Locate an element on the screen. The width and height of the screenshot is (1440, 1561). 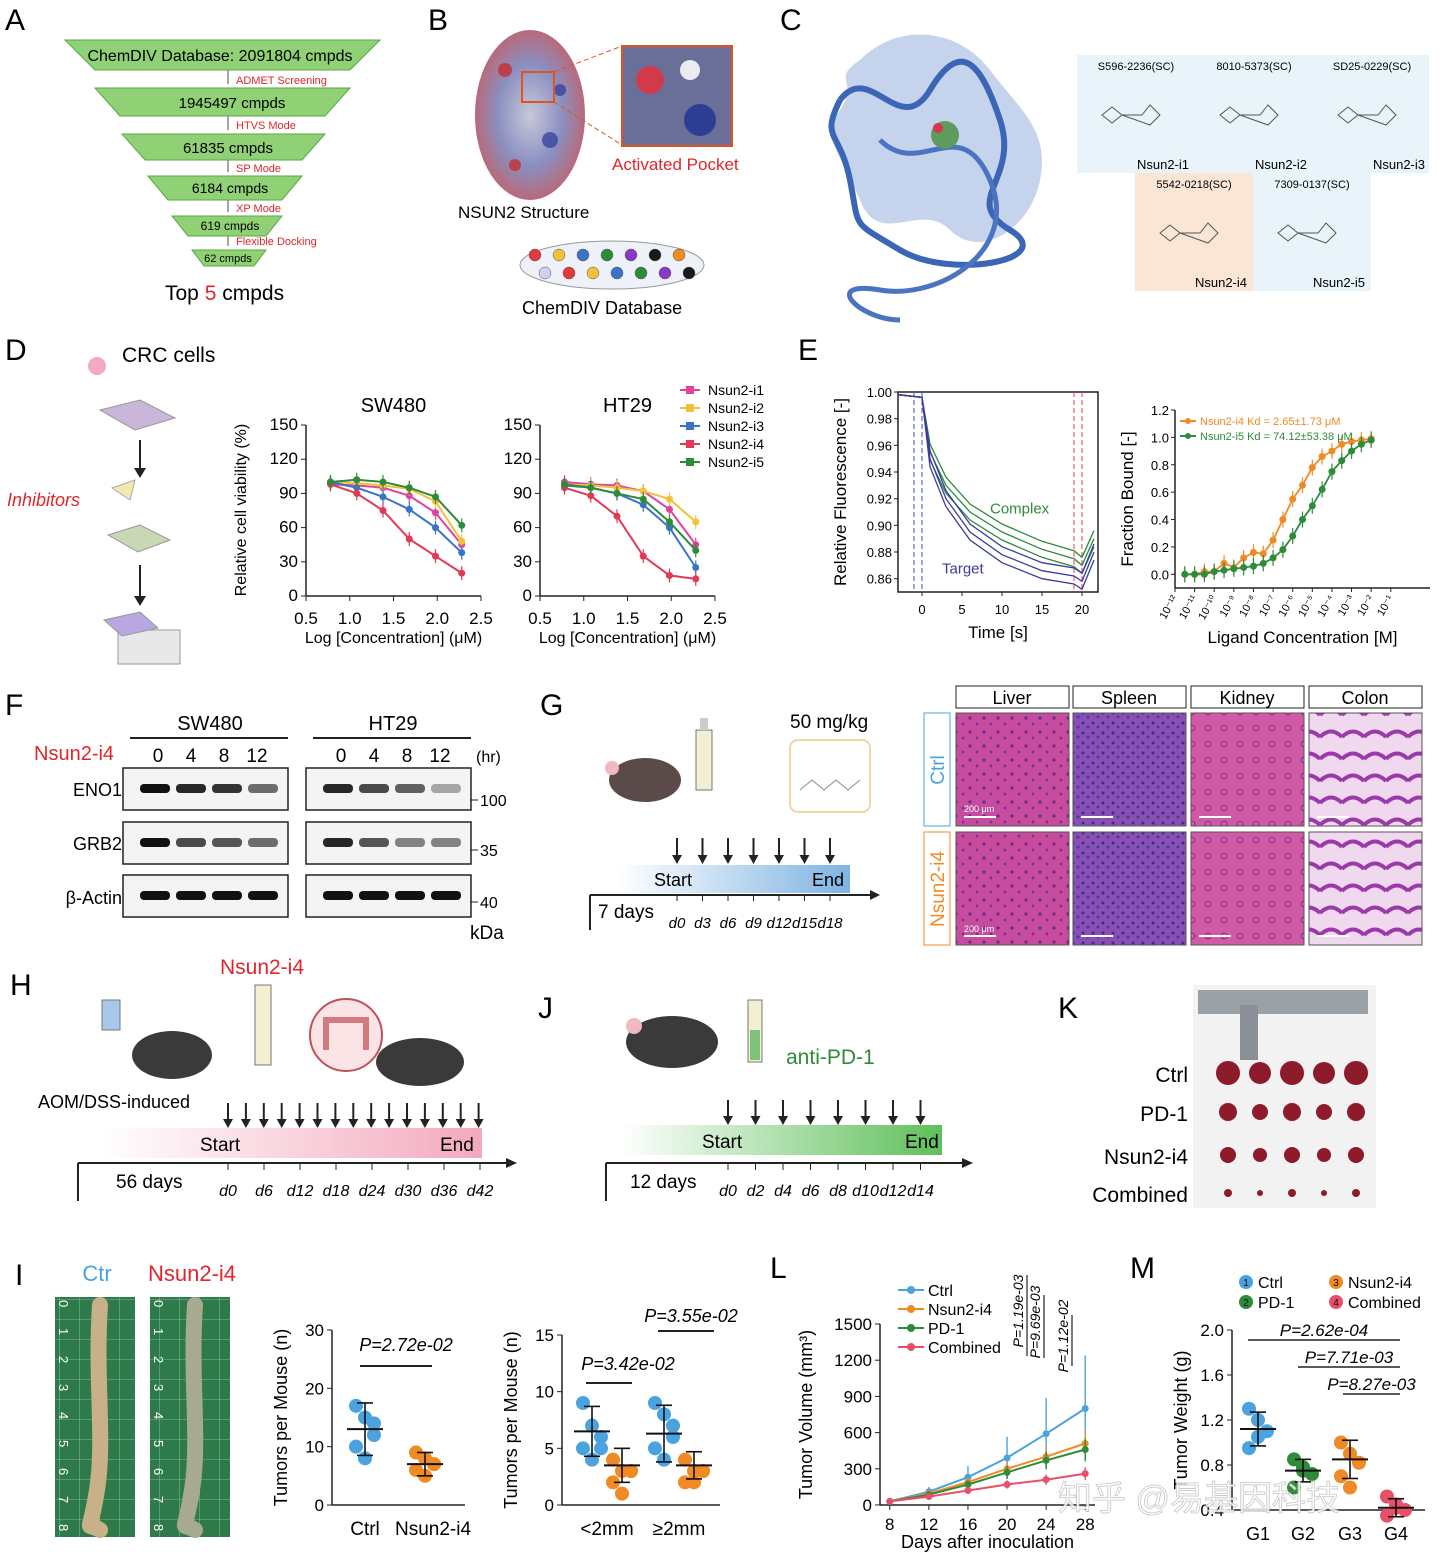
y-axis-label: Tumor Weight (g) is located at coordinates (1181, 1419).